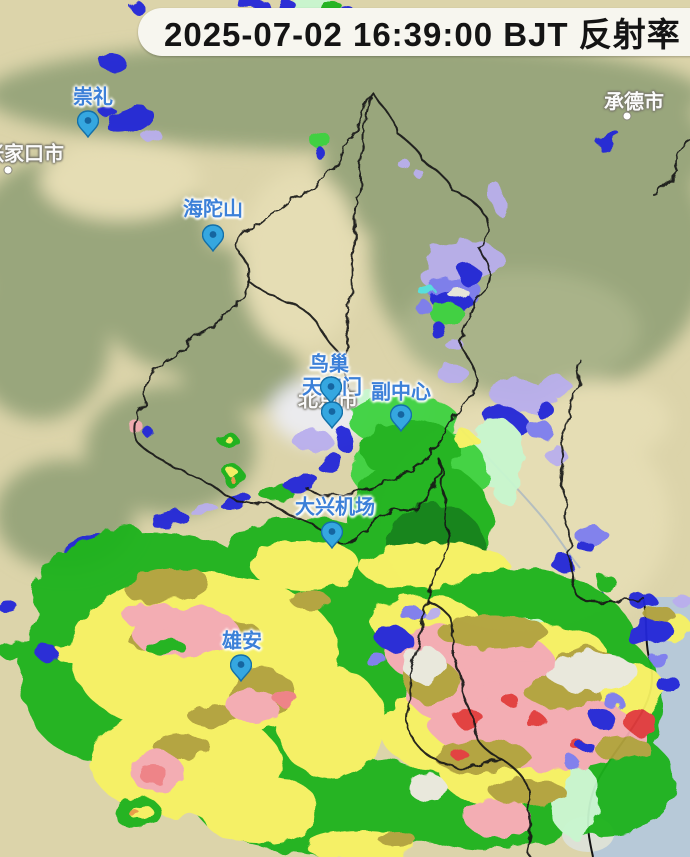 This screenshot has height=857, width=690. What do you see at coordinates (153, 774) in the screenshot?
I see `radar-cell-sm` at bounding box center [153, 774].